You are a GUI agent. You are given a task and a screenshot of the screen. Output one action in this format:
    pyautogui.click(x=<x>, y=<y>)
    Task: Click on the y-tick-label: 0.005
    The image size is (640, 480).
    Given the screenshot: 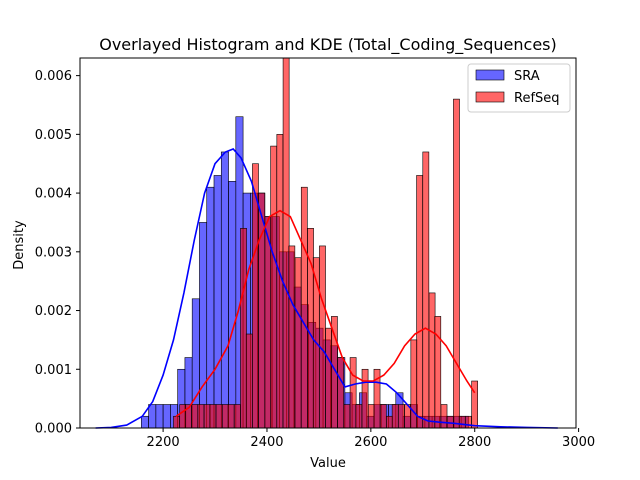 What is the action you would take?
    pyautogui.click(x=53, y=135)
    